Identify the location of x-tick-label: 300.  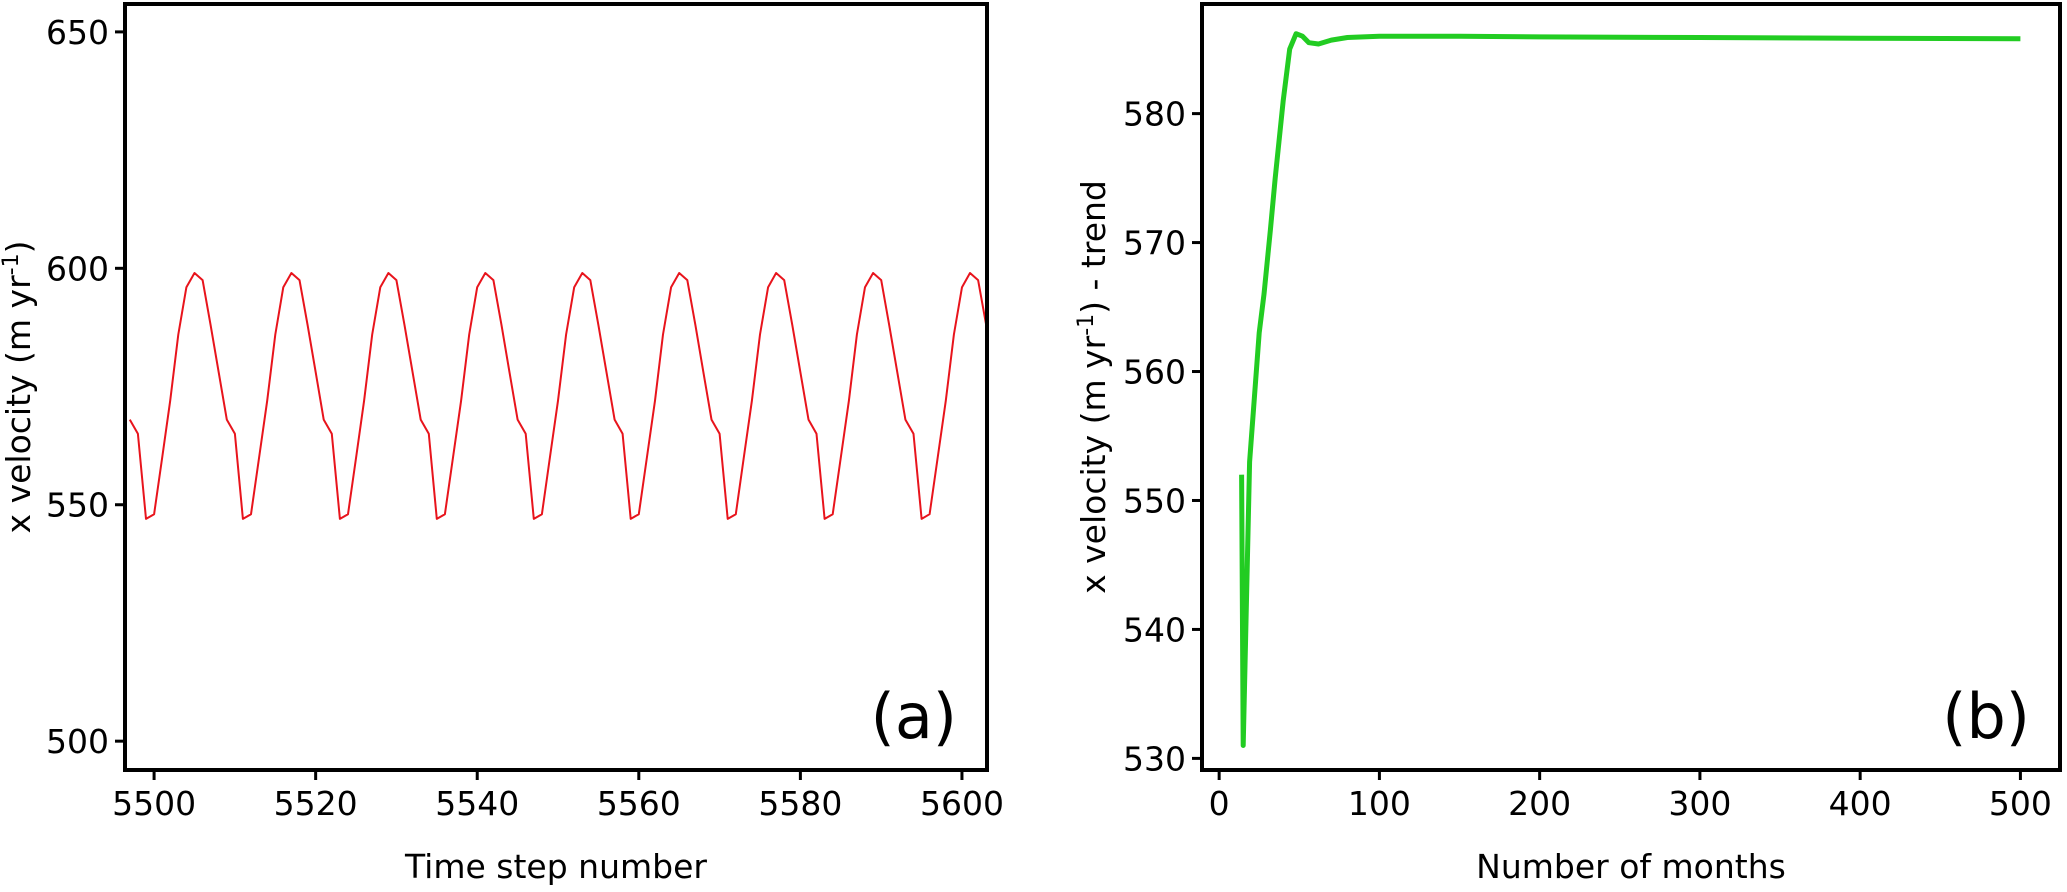
(1699, 803).